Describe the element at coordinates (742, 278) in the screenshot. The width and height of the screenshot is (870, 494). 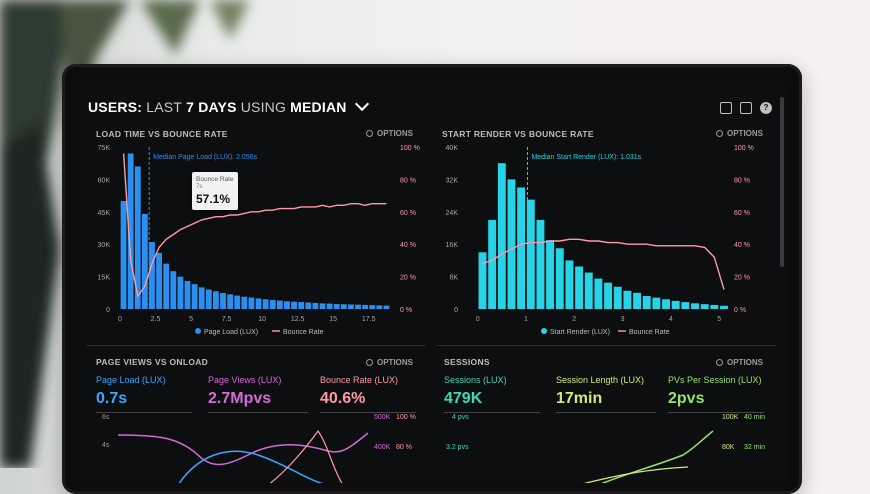
I see `y2-tick-label: 20 %` at that location.